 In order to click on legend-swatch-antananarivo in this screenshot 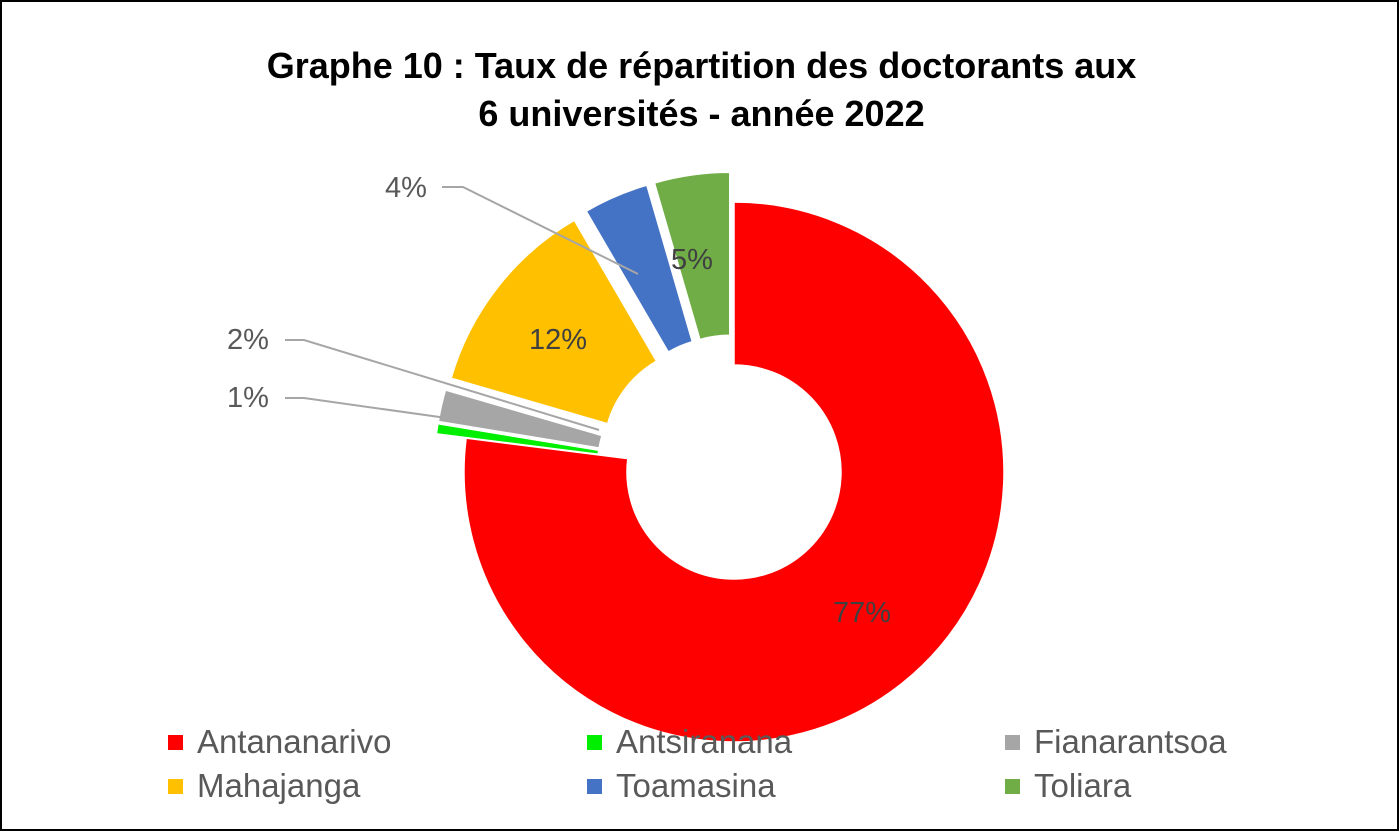, I will do `click(175, 742)`.